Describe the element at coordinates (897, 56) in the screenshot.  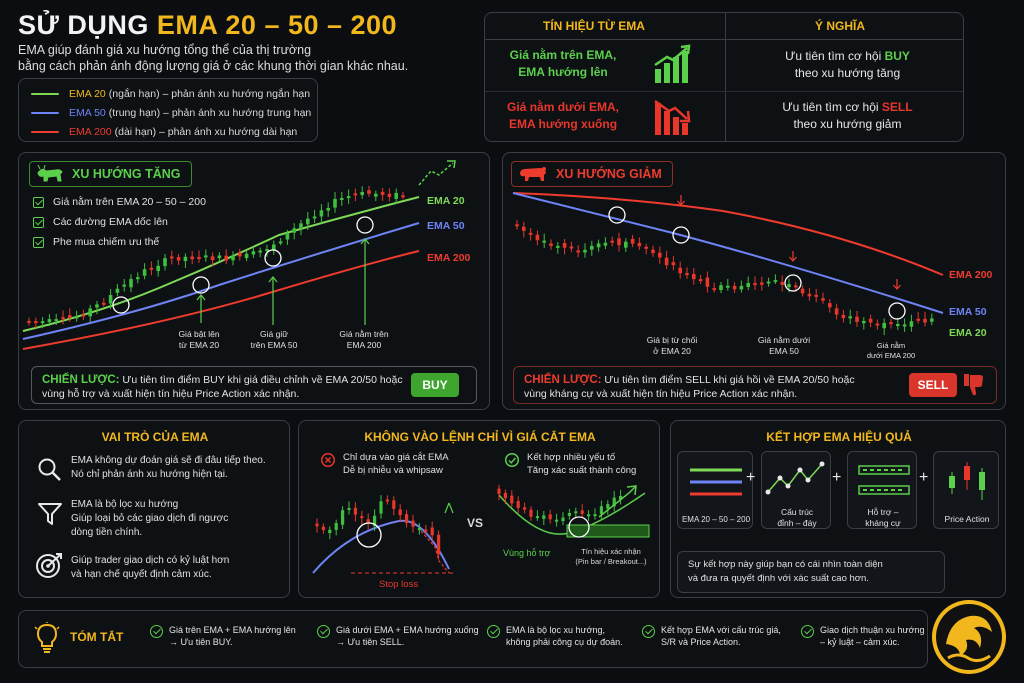
I see `up-meaning-buy: BUY` at that location.